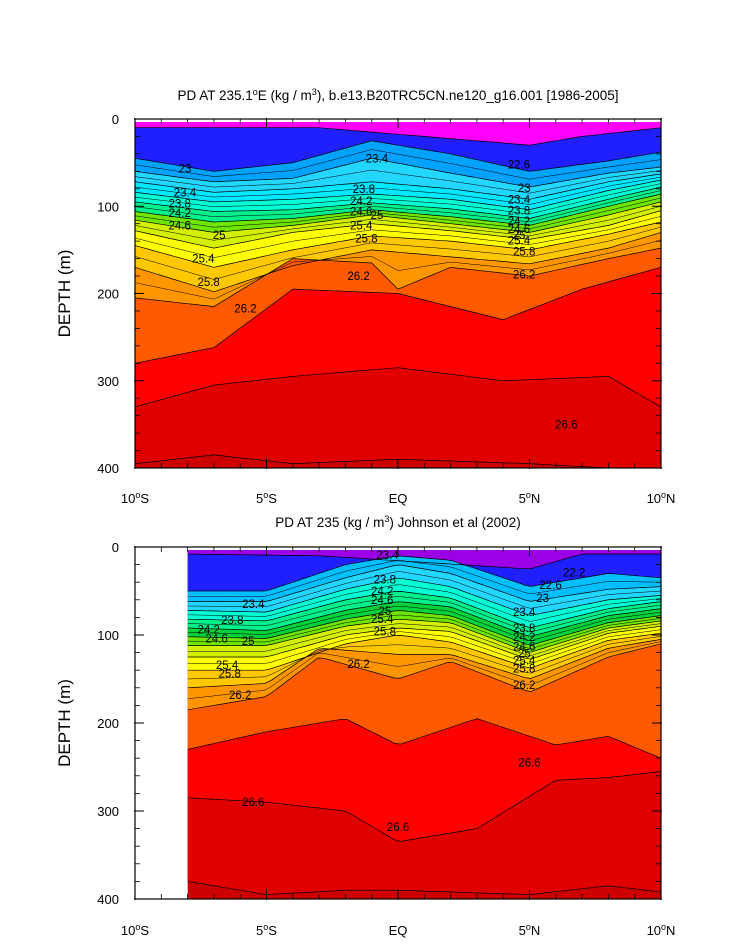 This screenshot has height=945, width=733. Describe the element at coordinates (397, 522) in the screenshot. I see `chart-title: PD AT 235 (kg / m3) Johnson et al (2002)` at that location.